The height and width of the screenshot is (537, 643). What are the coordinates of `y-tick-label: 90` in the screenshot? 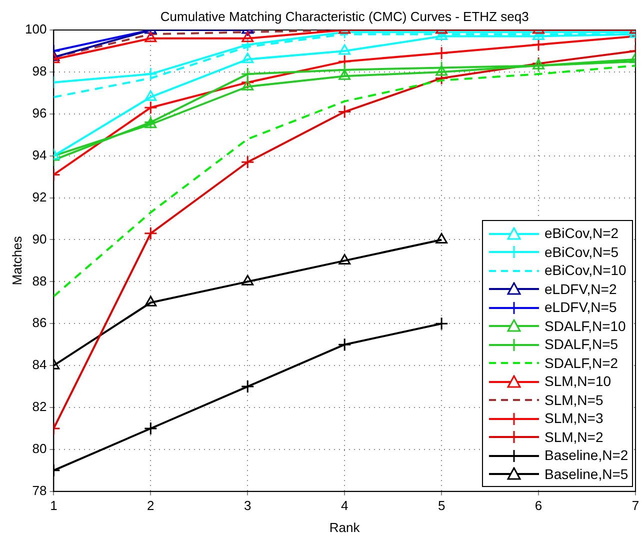 It's located at (39, 238).